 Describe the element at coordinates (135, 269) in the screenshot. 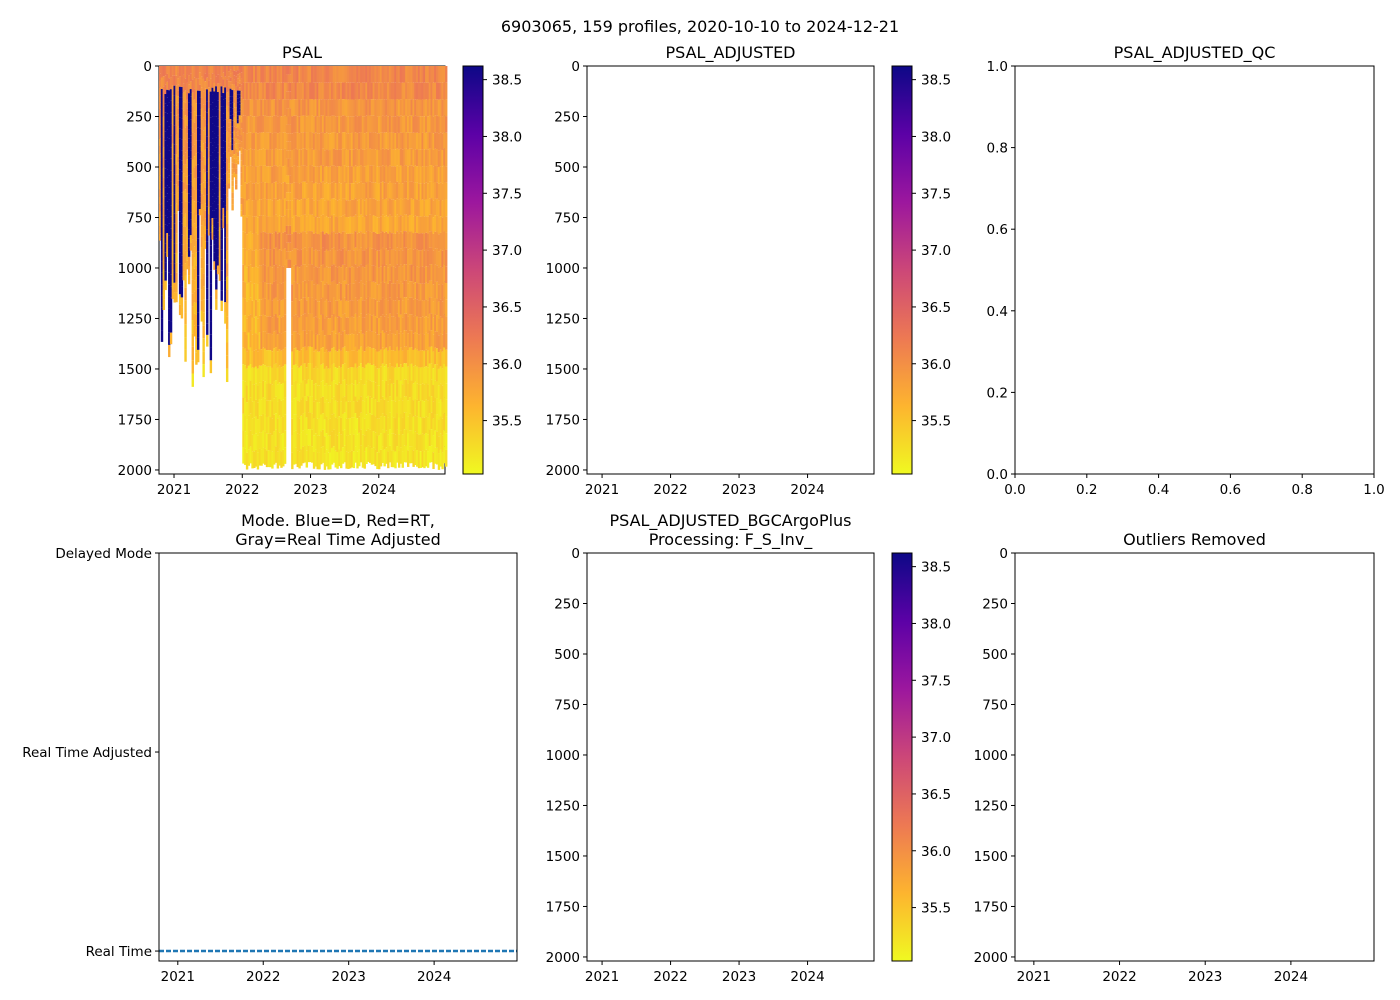

I see `psal-y-tick-label: 1000` at that location.